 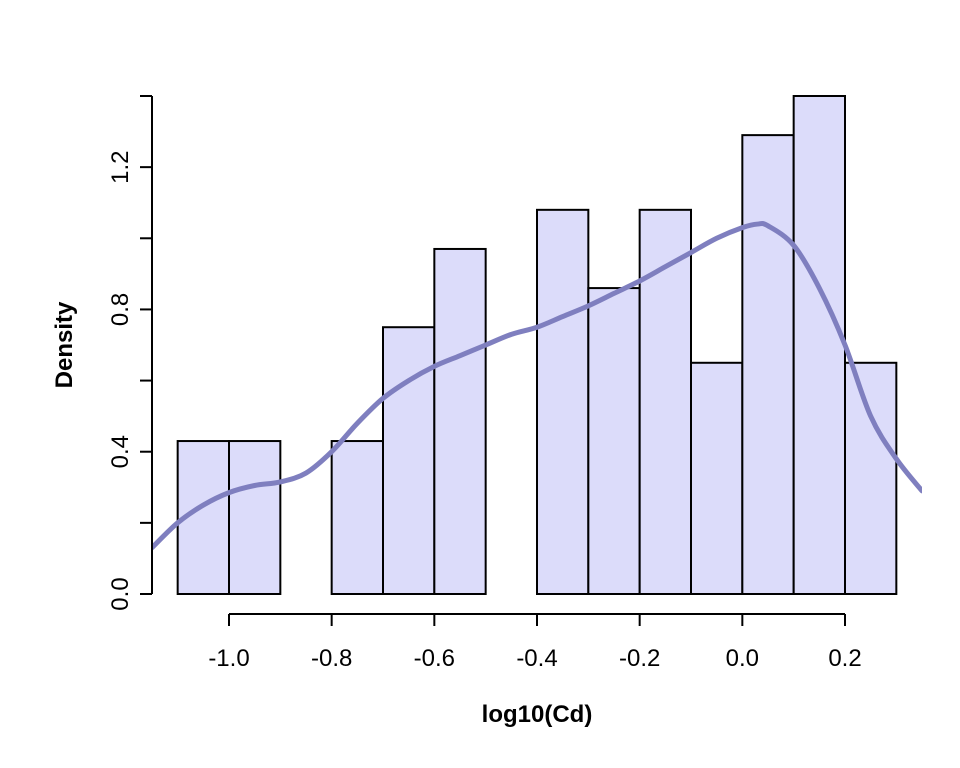 I want to click on x-axis: -1.0 -0.8 -0.6 -0.4 -0.2 0.0 0.2, so click(x=535, y=642).